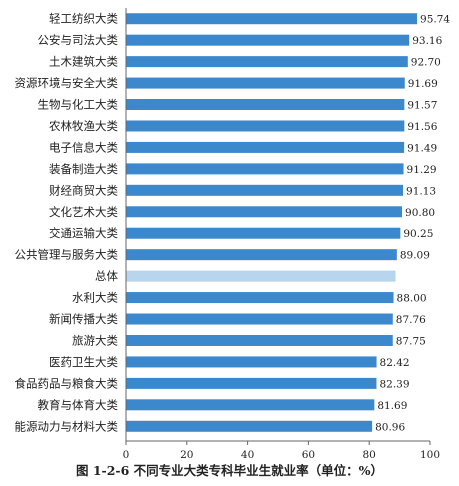  I want to click on category-label: 农林牧渔大类, so click(83, 126).